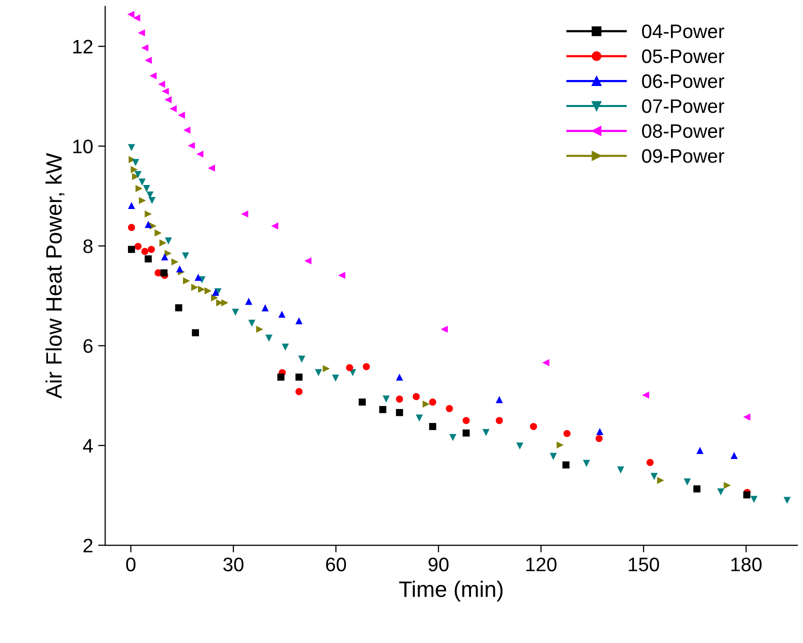 The width and height of the screenshot is (803, 643). I want to click on legend-label: 06-Power, so click(683, 81).